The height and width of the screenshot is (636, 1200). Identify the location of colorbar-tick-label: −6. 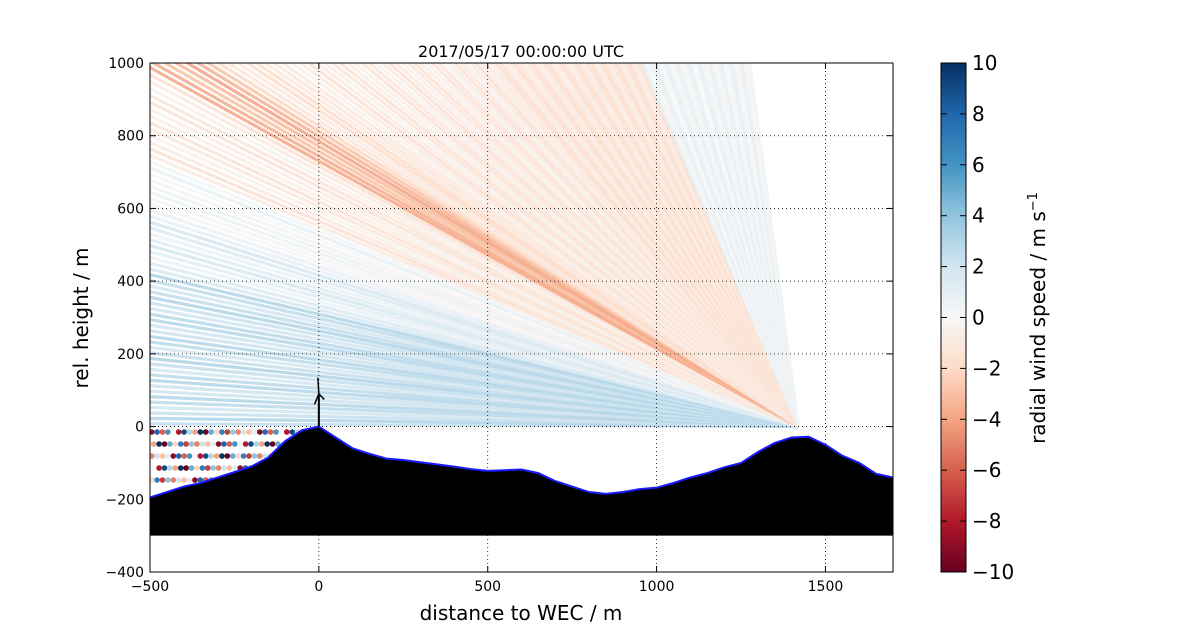
(986, 470).